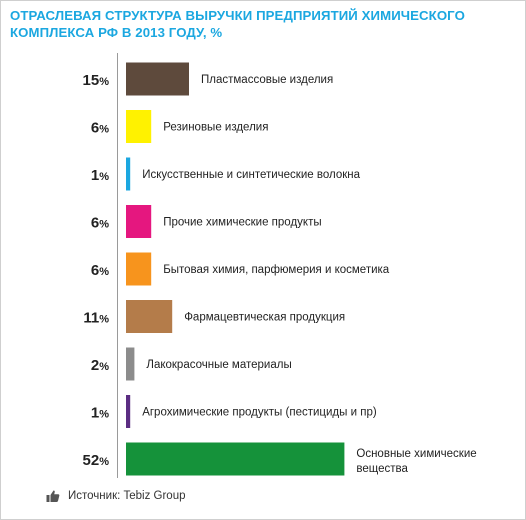 The width and height of the screenshot is (526, 520). I want to click on category-label: Агрохимические продукты (пестициды и пр), so click(259, 413).